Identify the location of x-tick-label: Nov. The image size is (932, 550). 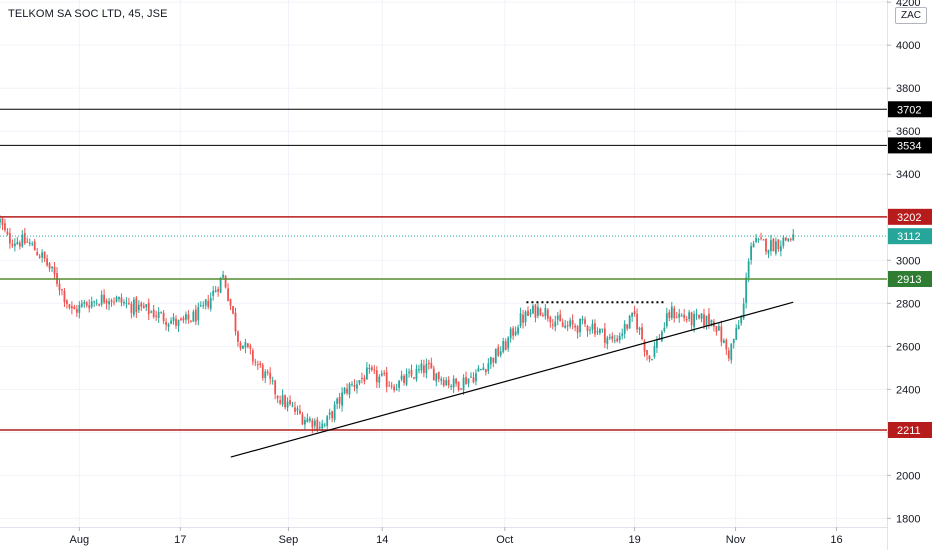
(736, 540).